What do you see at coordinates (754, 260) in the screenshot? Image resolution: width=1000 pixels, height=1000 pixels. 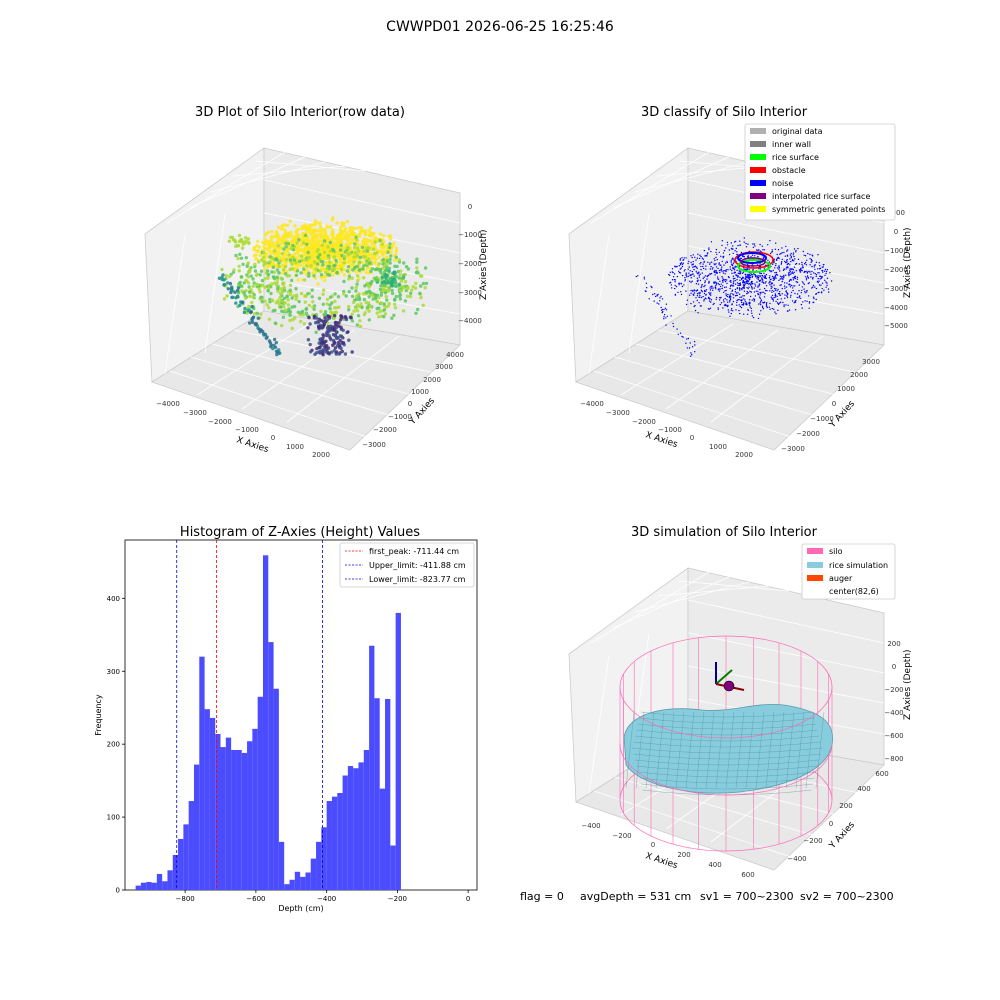 I see `ring-outer-red` at bounding box center [754, 260].